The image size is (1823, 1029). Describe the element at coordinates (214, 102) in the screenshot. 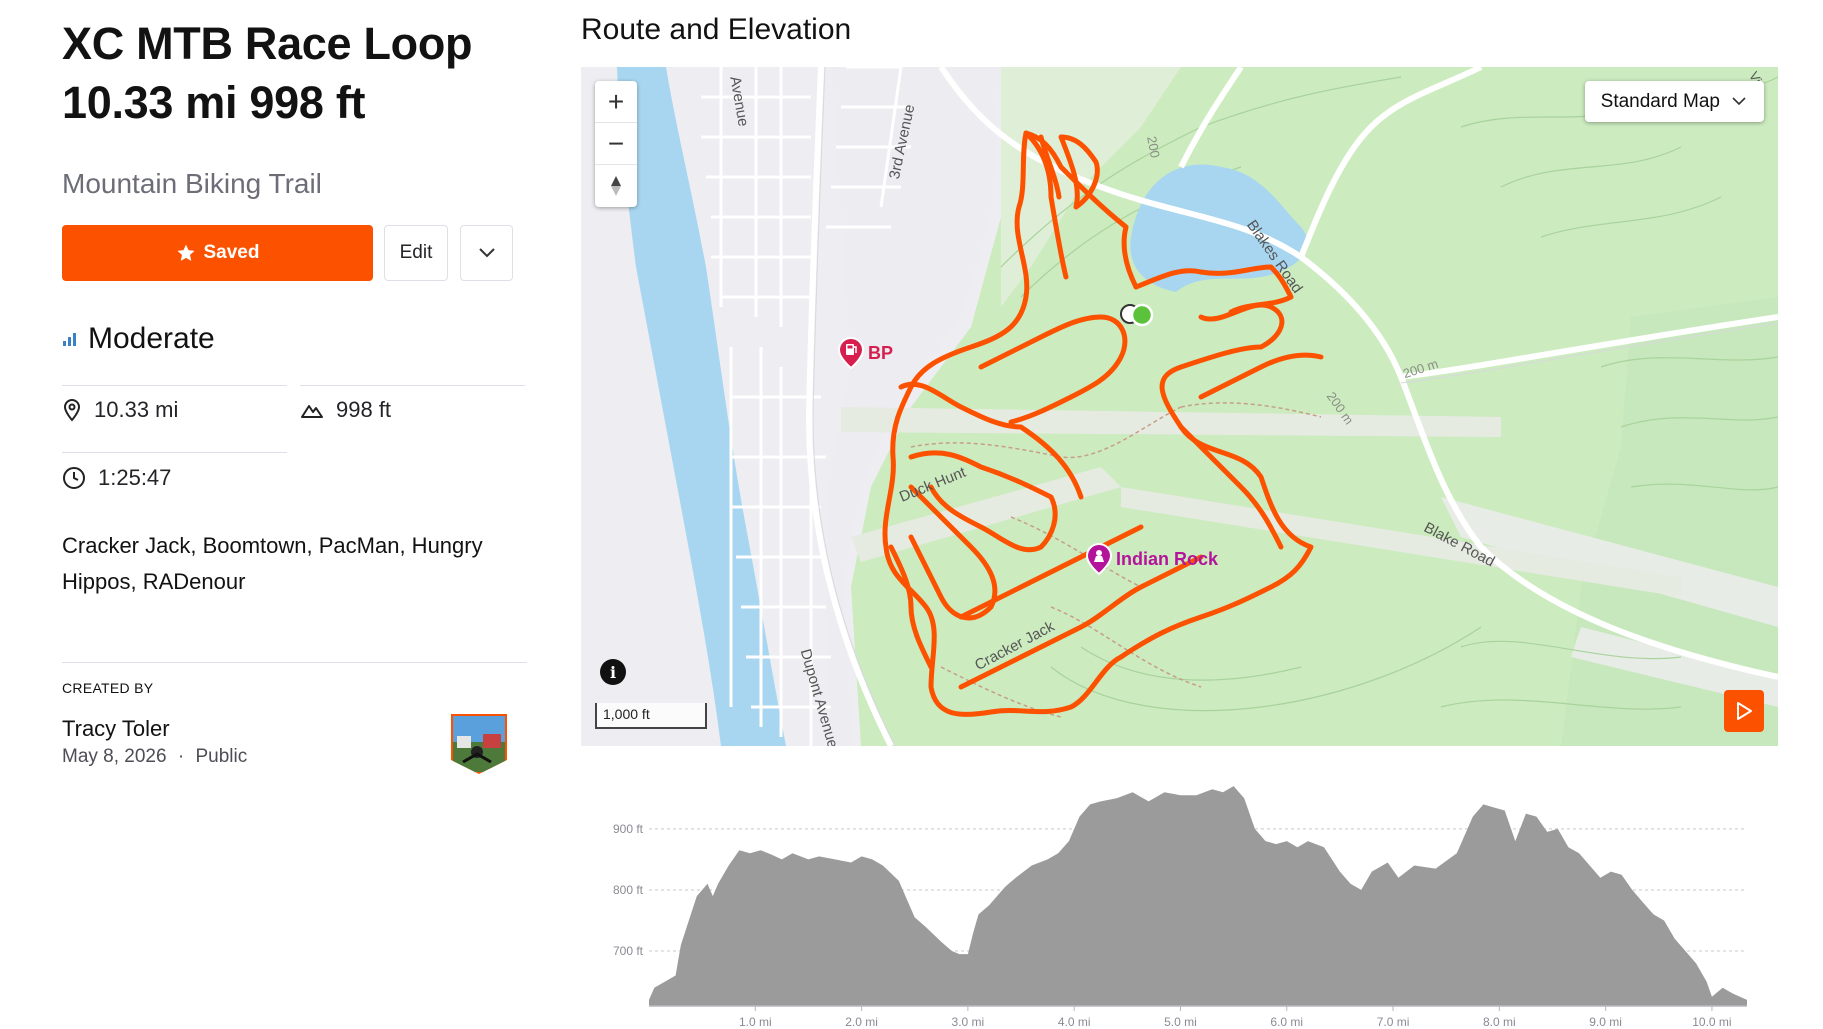

I see `route-title-summary: 10.33 mi 998 ft` at that location.